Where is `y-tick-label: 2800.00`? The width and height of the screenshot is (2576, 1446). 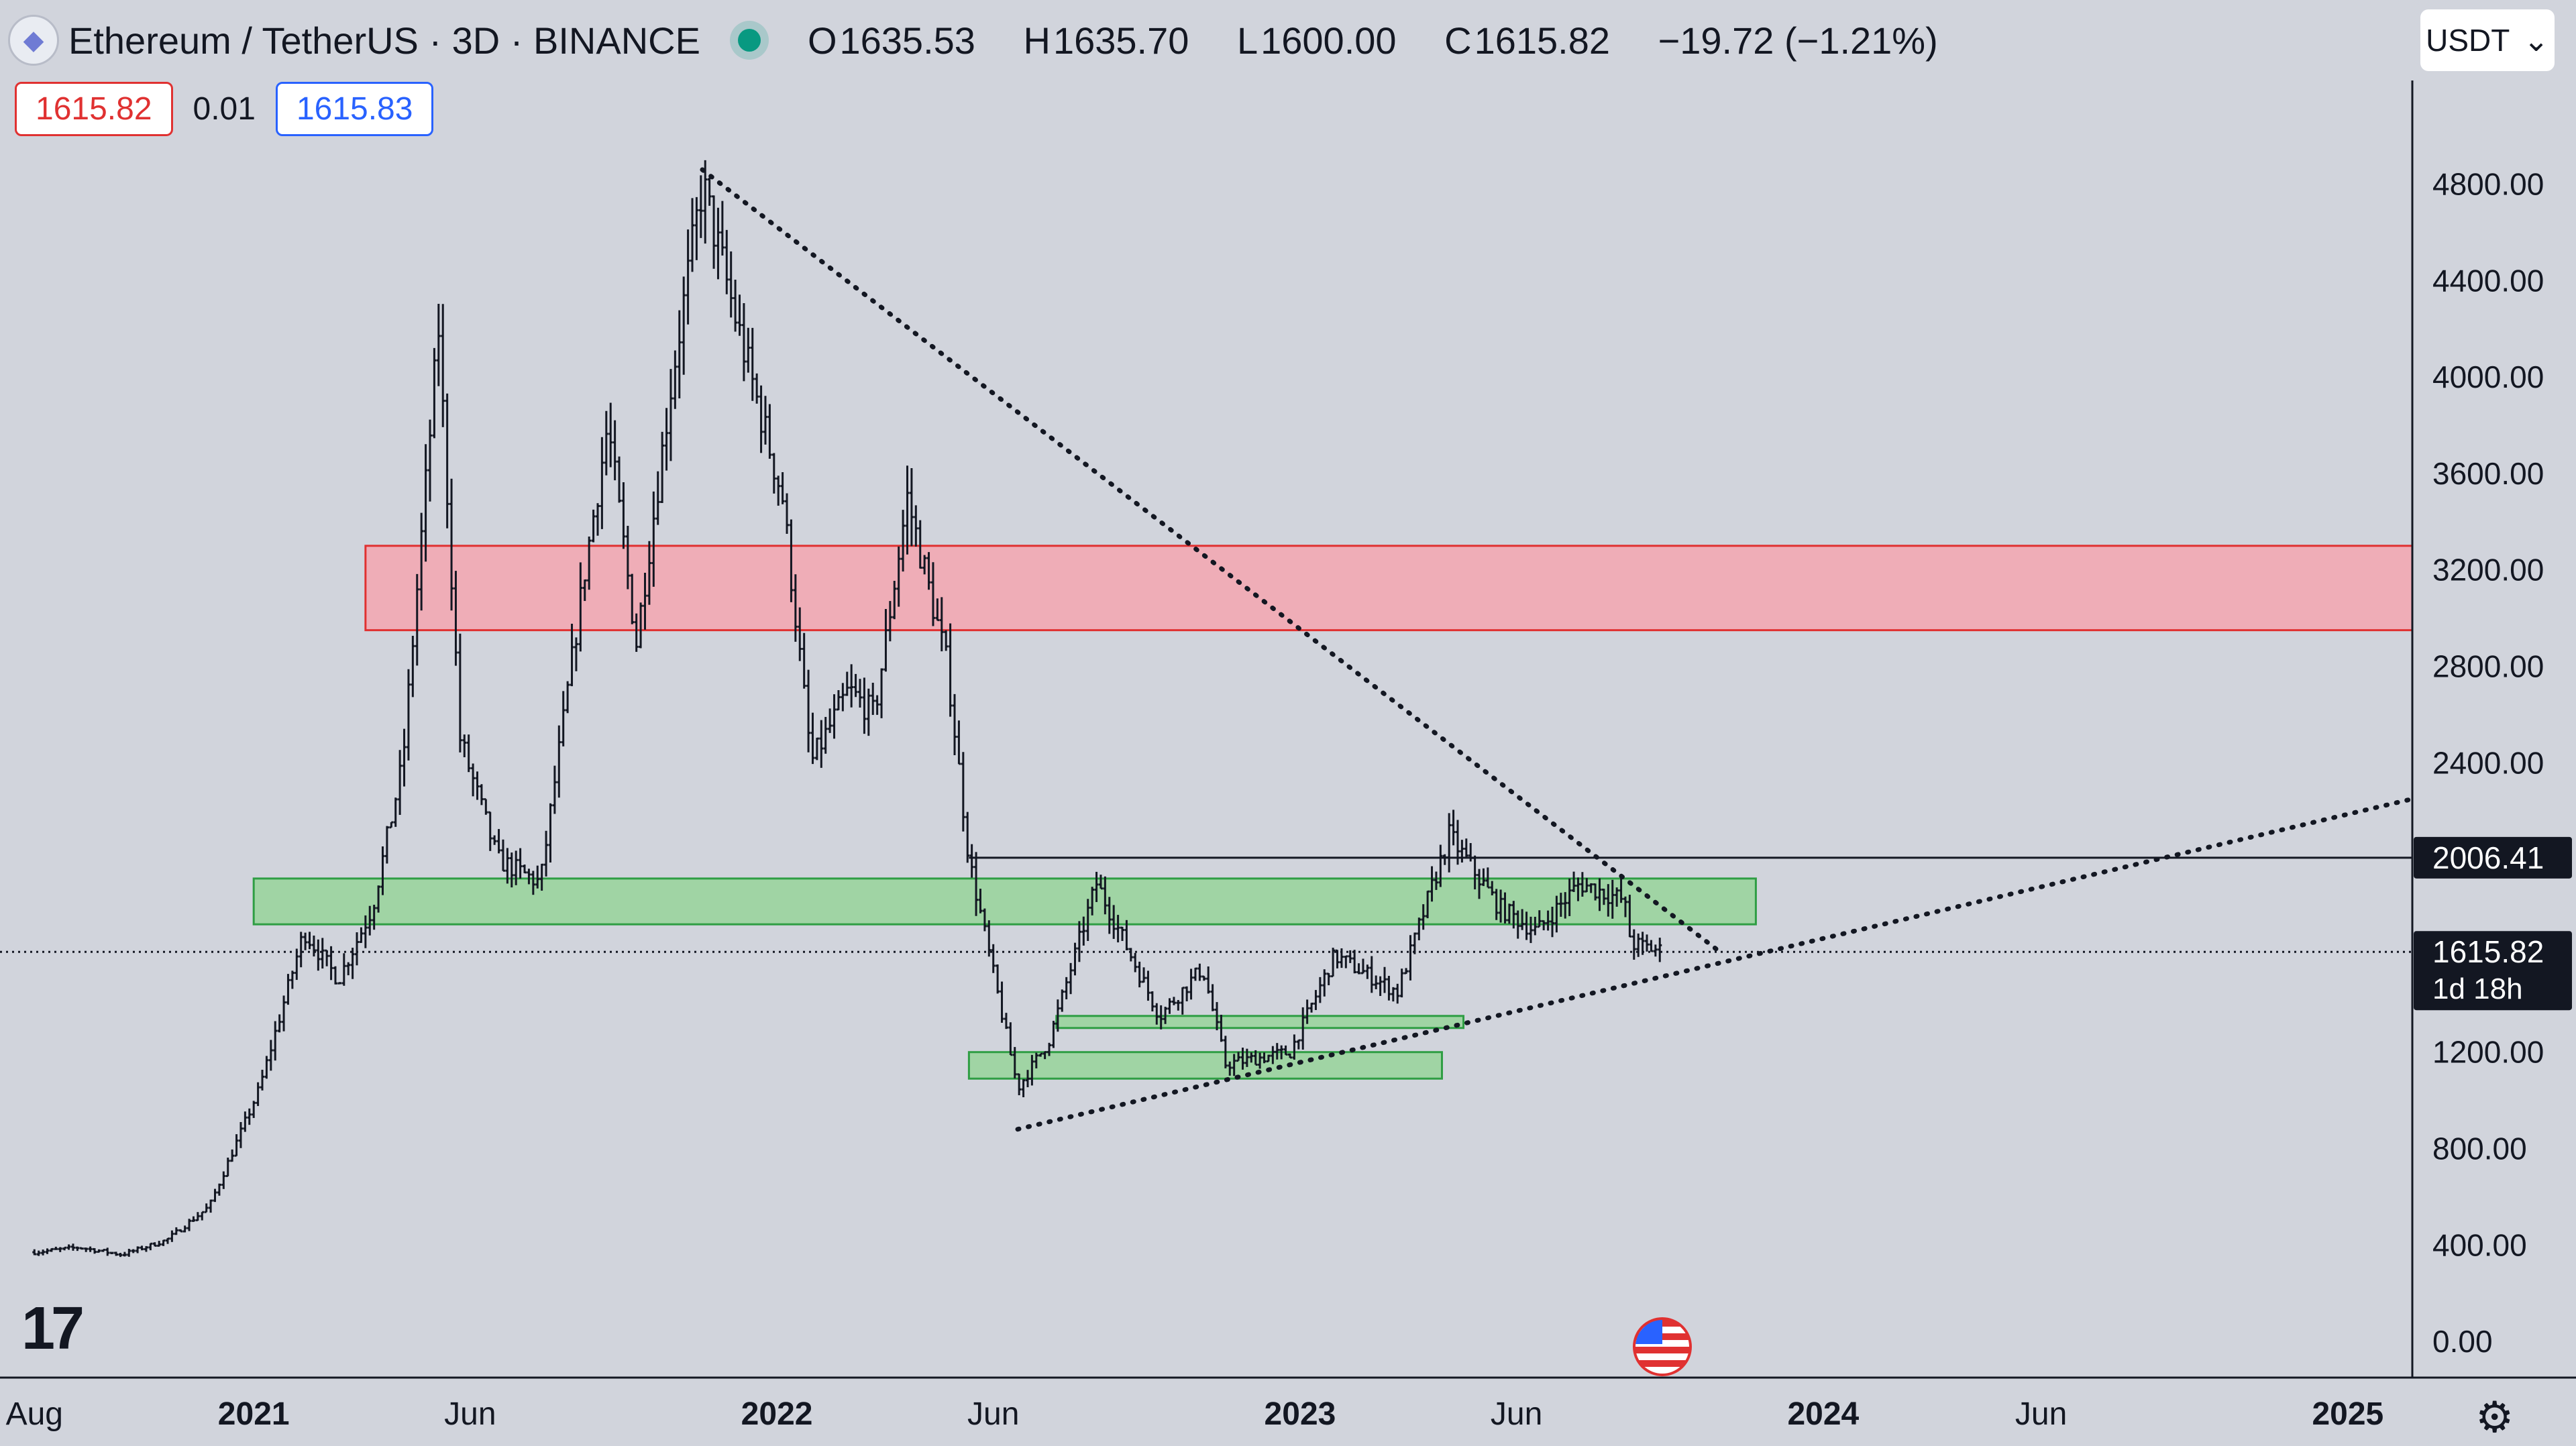 y-tick-label: 2800.00 is located at coordinates (2488, 666).